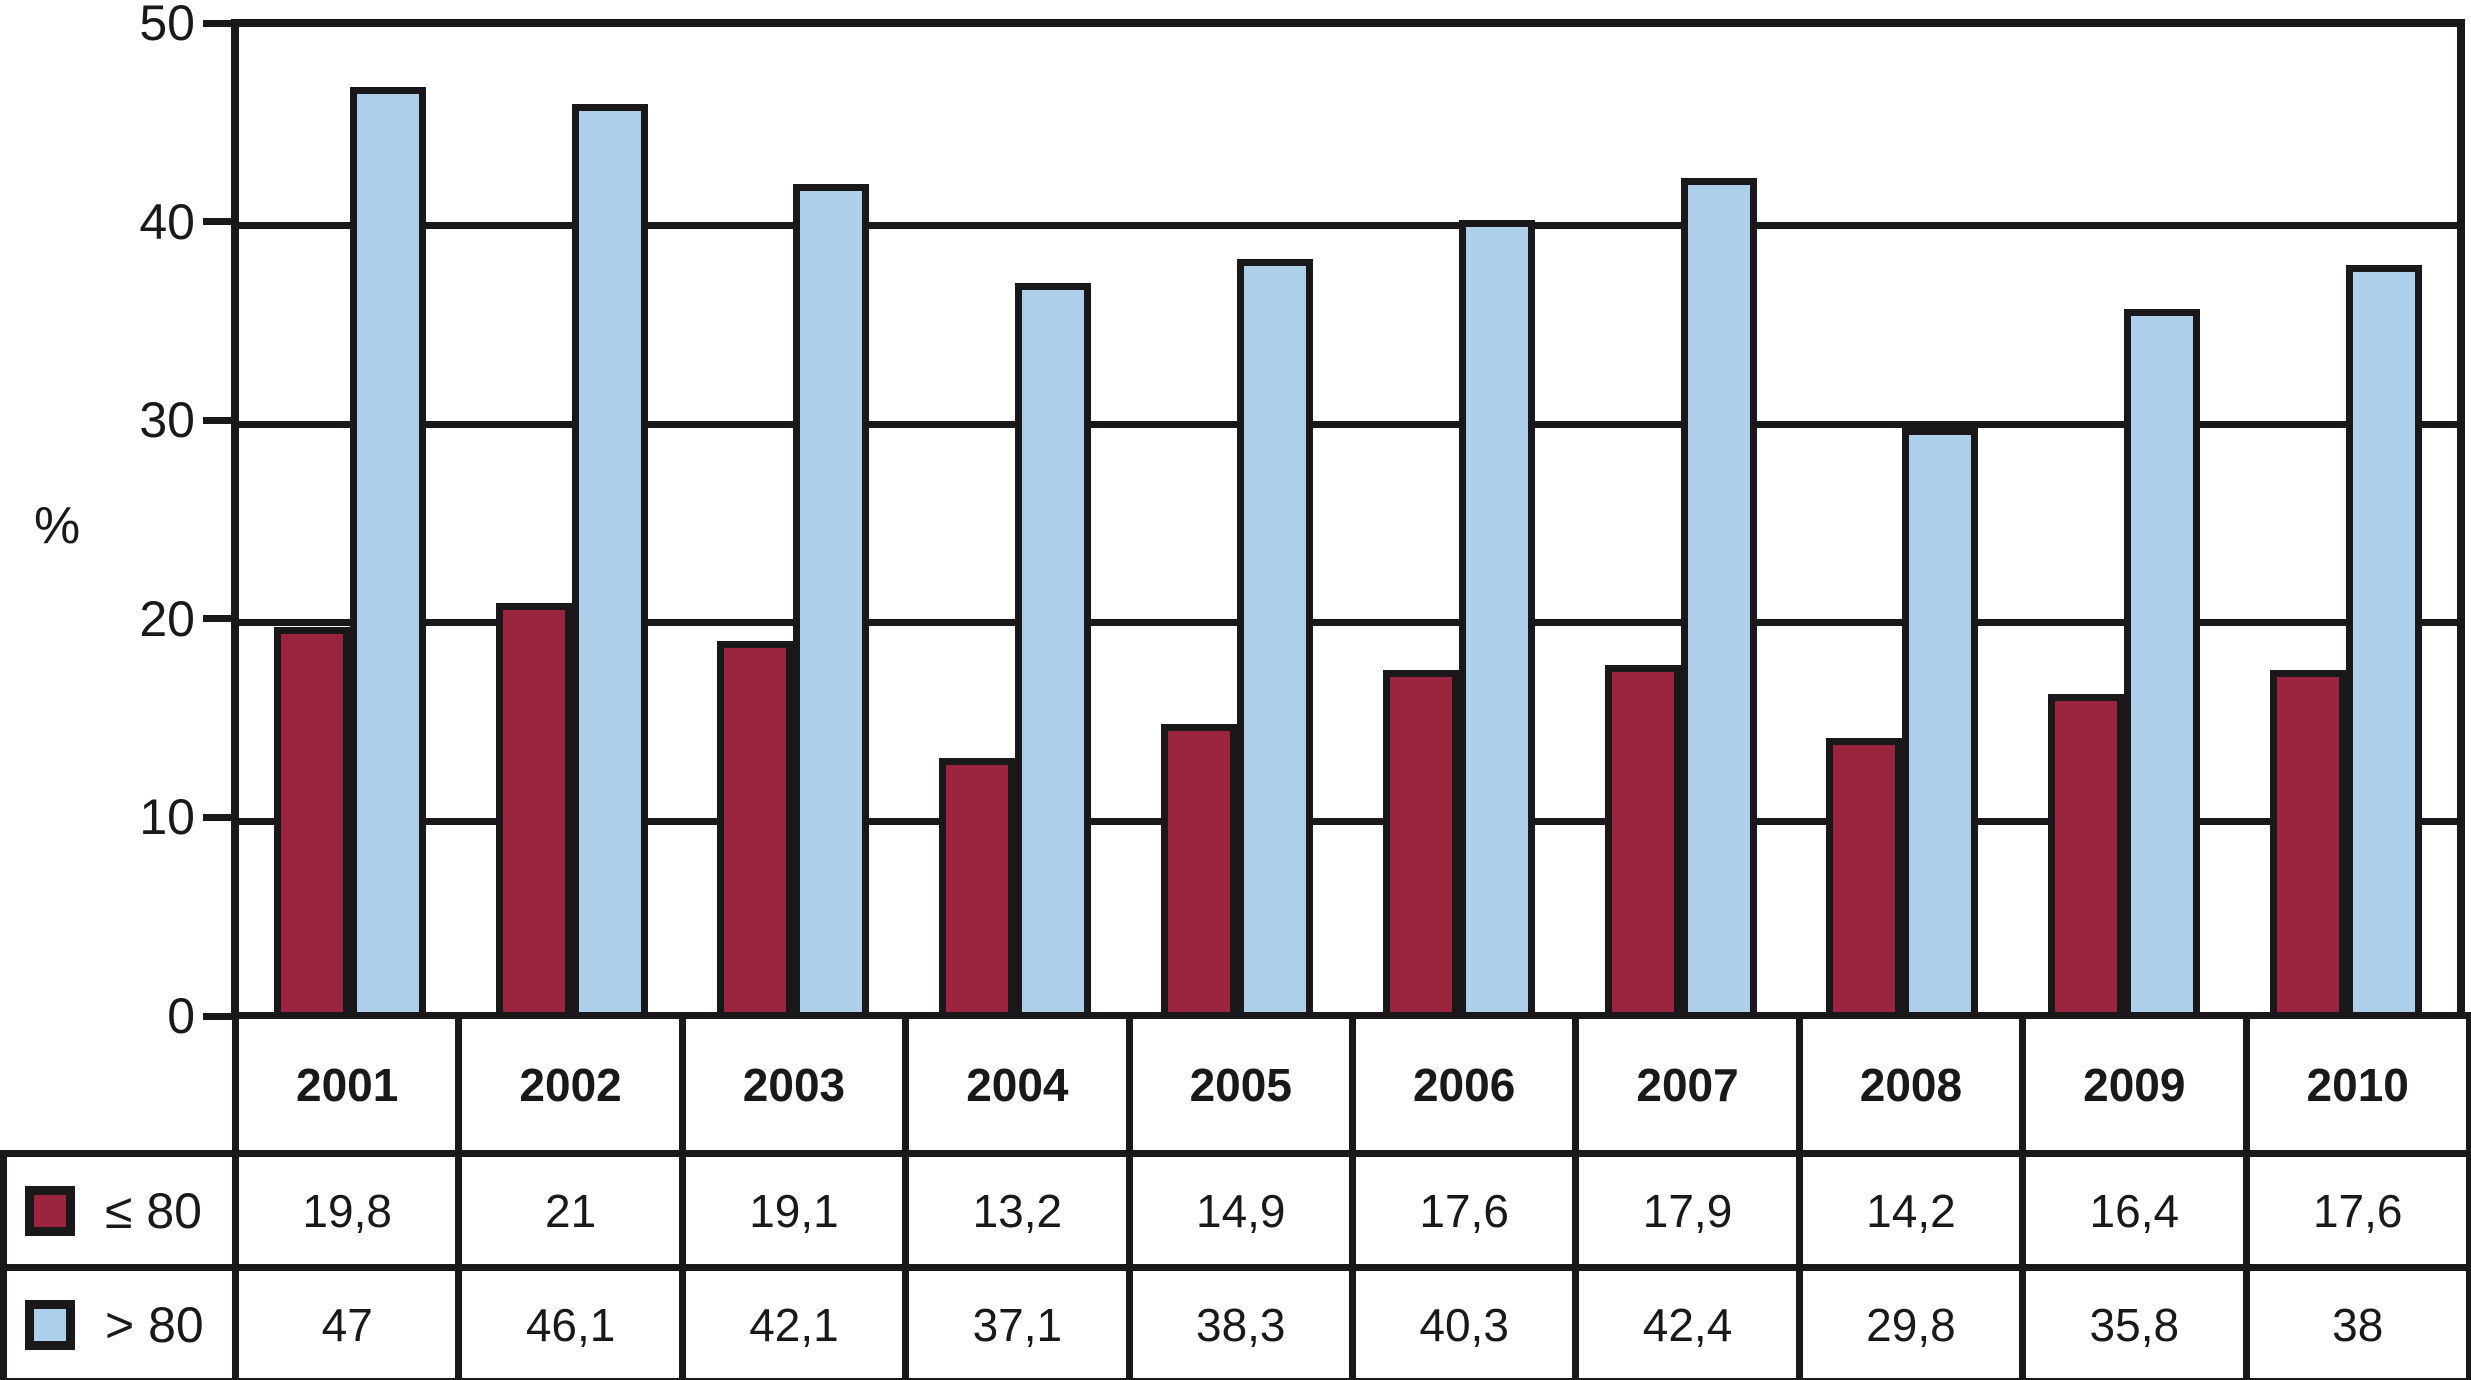  I want to click on value-cell-gt80-2008: 29,8, so click(1911, 1322).